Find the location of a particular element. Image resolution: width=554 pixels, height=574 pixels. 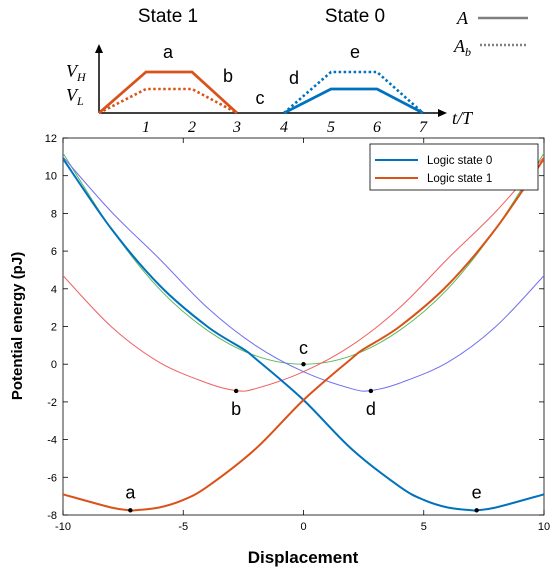

legend-label-state1: Logic state 1 is located at coordinates (459, 179).